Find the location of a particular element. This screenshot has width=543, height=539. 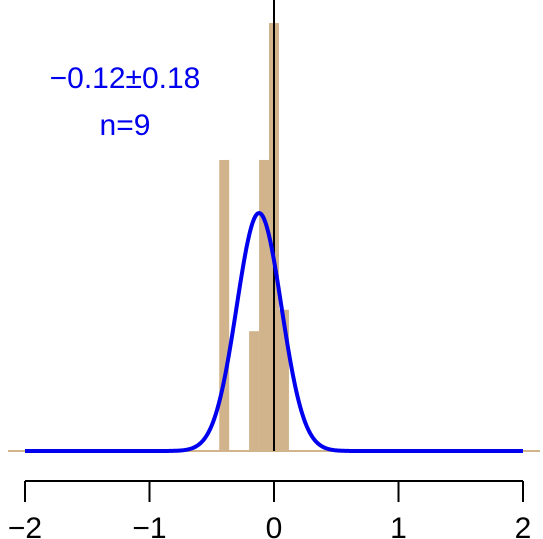

x-tick-label-4: 2 is located at coordinates (523, 525).